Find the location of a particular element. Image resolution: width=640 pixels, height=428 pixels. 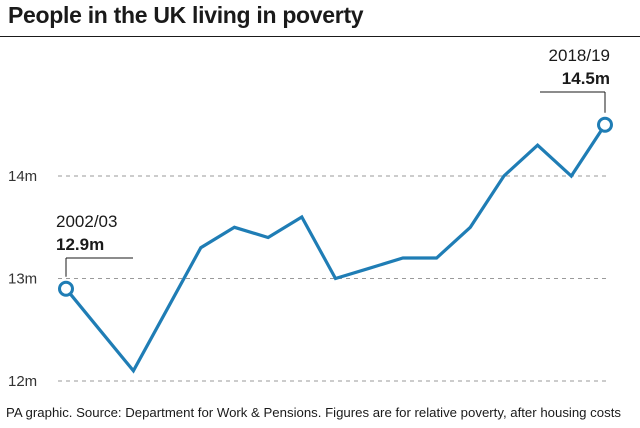

annotation-value: 12.9m is located at coordinates (80, 244).